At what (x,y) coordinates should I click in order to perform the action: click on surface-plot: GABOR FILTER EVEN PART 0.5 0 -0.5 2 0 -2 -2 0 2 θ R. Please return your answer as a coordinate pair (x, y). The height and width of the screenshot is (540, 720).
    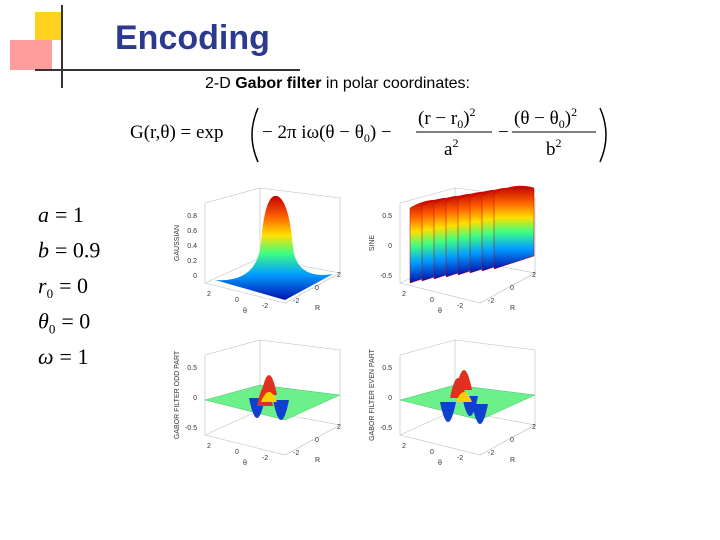
    Looking at the image, I should click on (452, 403).